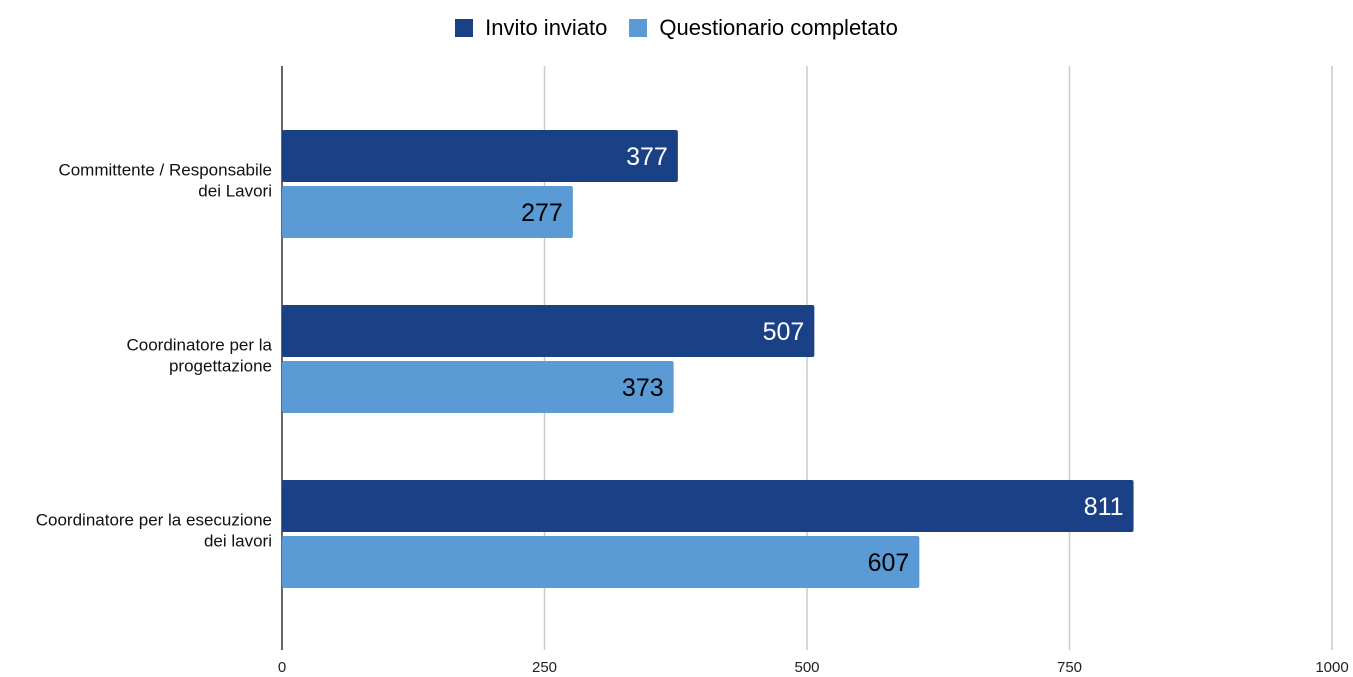 The width and height of the screenshot is (1353, 677). What do you see at coordinates (154, 520) in the screenshot?
I see `category-label: Coordinatore per la esecuzione` at bounding box center [154, 520].